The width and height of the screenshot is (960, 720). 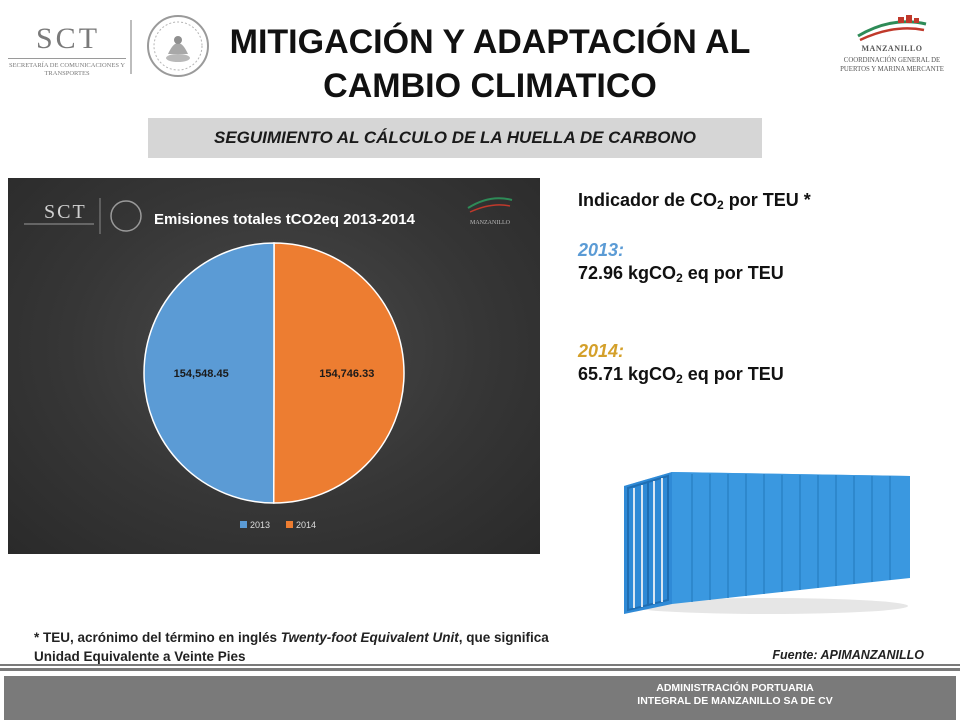 What do you see at coordinates (627, 273) in the screenshot?
I see `indicator-value-2013-prefix: 72.96 kgCO` at bounding box center [627, 273].